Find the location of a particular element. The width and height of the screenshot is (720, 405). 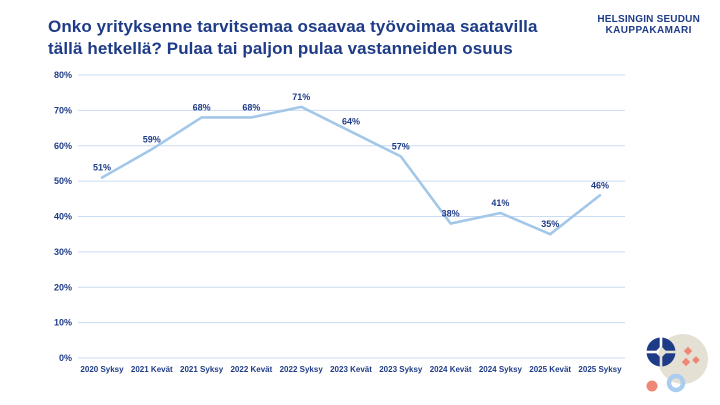

data-point-label: 38% is located at coordinates (451, 214).